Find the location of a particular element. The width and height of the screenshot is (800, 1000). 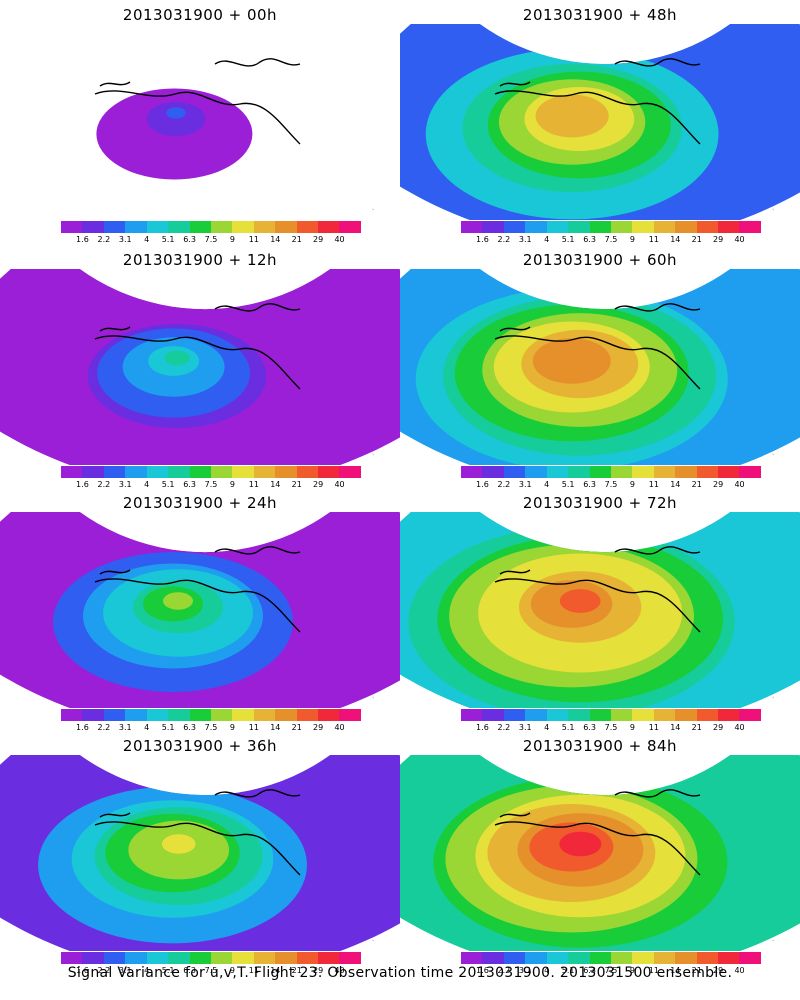

panel-title: 2013031900 + 36h is located at coordinates (200, 746).